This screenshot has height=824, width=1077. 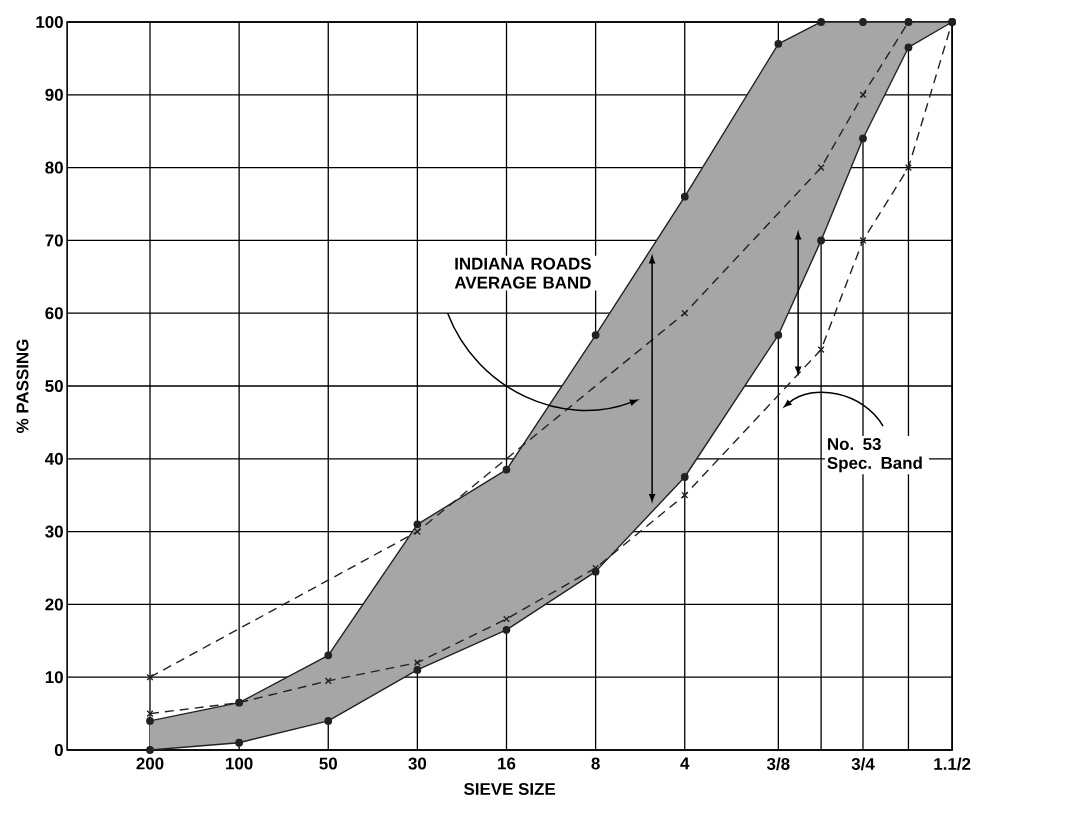 I want to click on y-axis-title: % PASSING, so click(x=22, y=386).